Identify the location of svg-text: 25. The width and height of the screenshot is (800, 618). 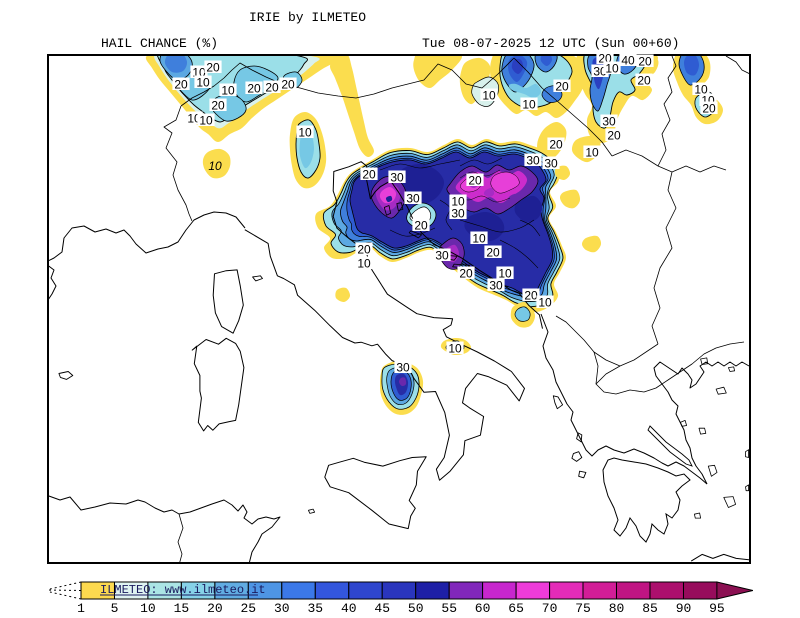
(248, 608).